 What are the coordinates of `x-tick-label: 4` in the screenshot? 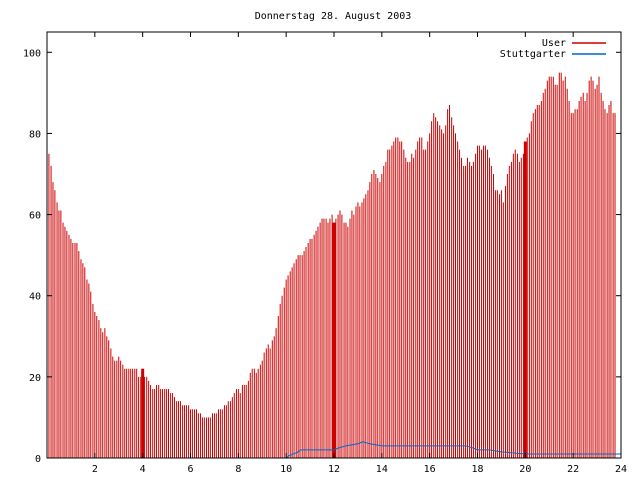 It's located at (143, 469).